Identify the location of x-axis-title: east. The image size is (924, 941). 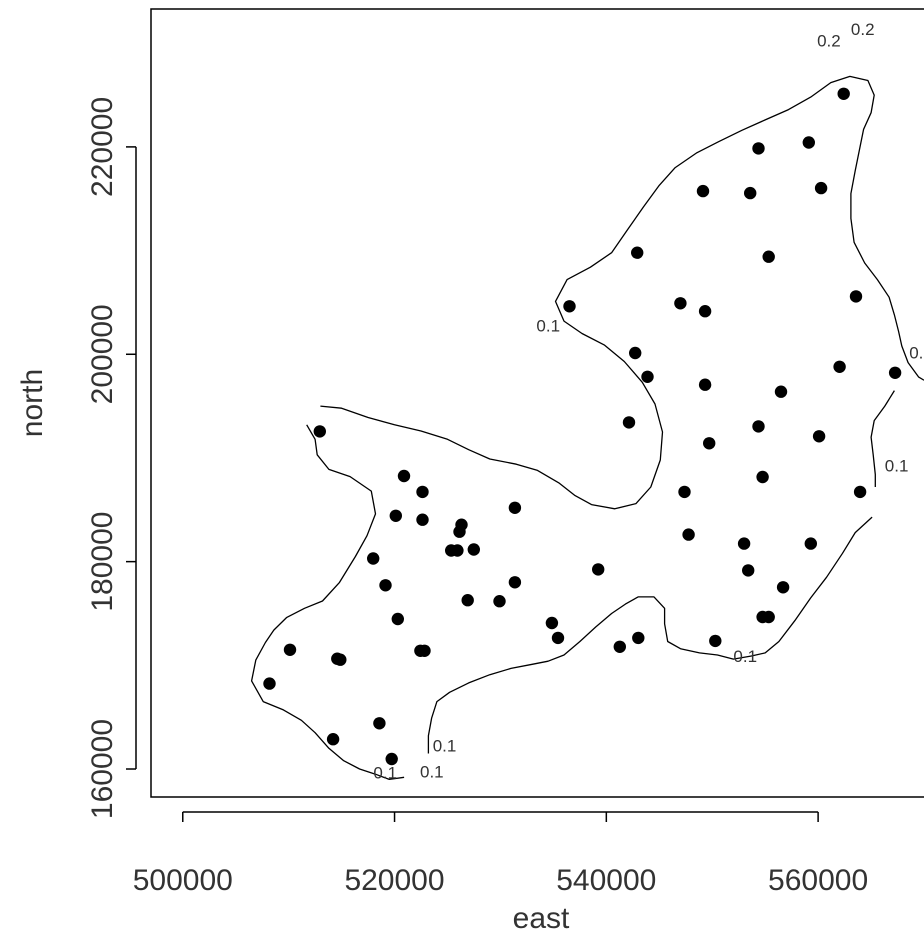
(541, 918).